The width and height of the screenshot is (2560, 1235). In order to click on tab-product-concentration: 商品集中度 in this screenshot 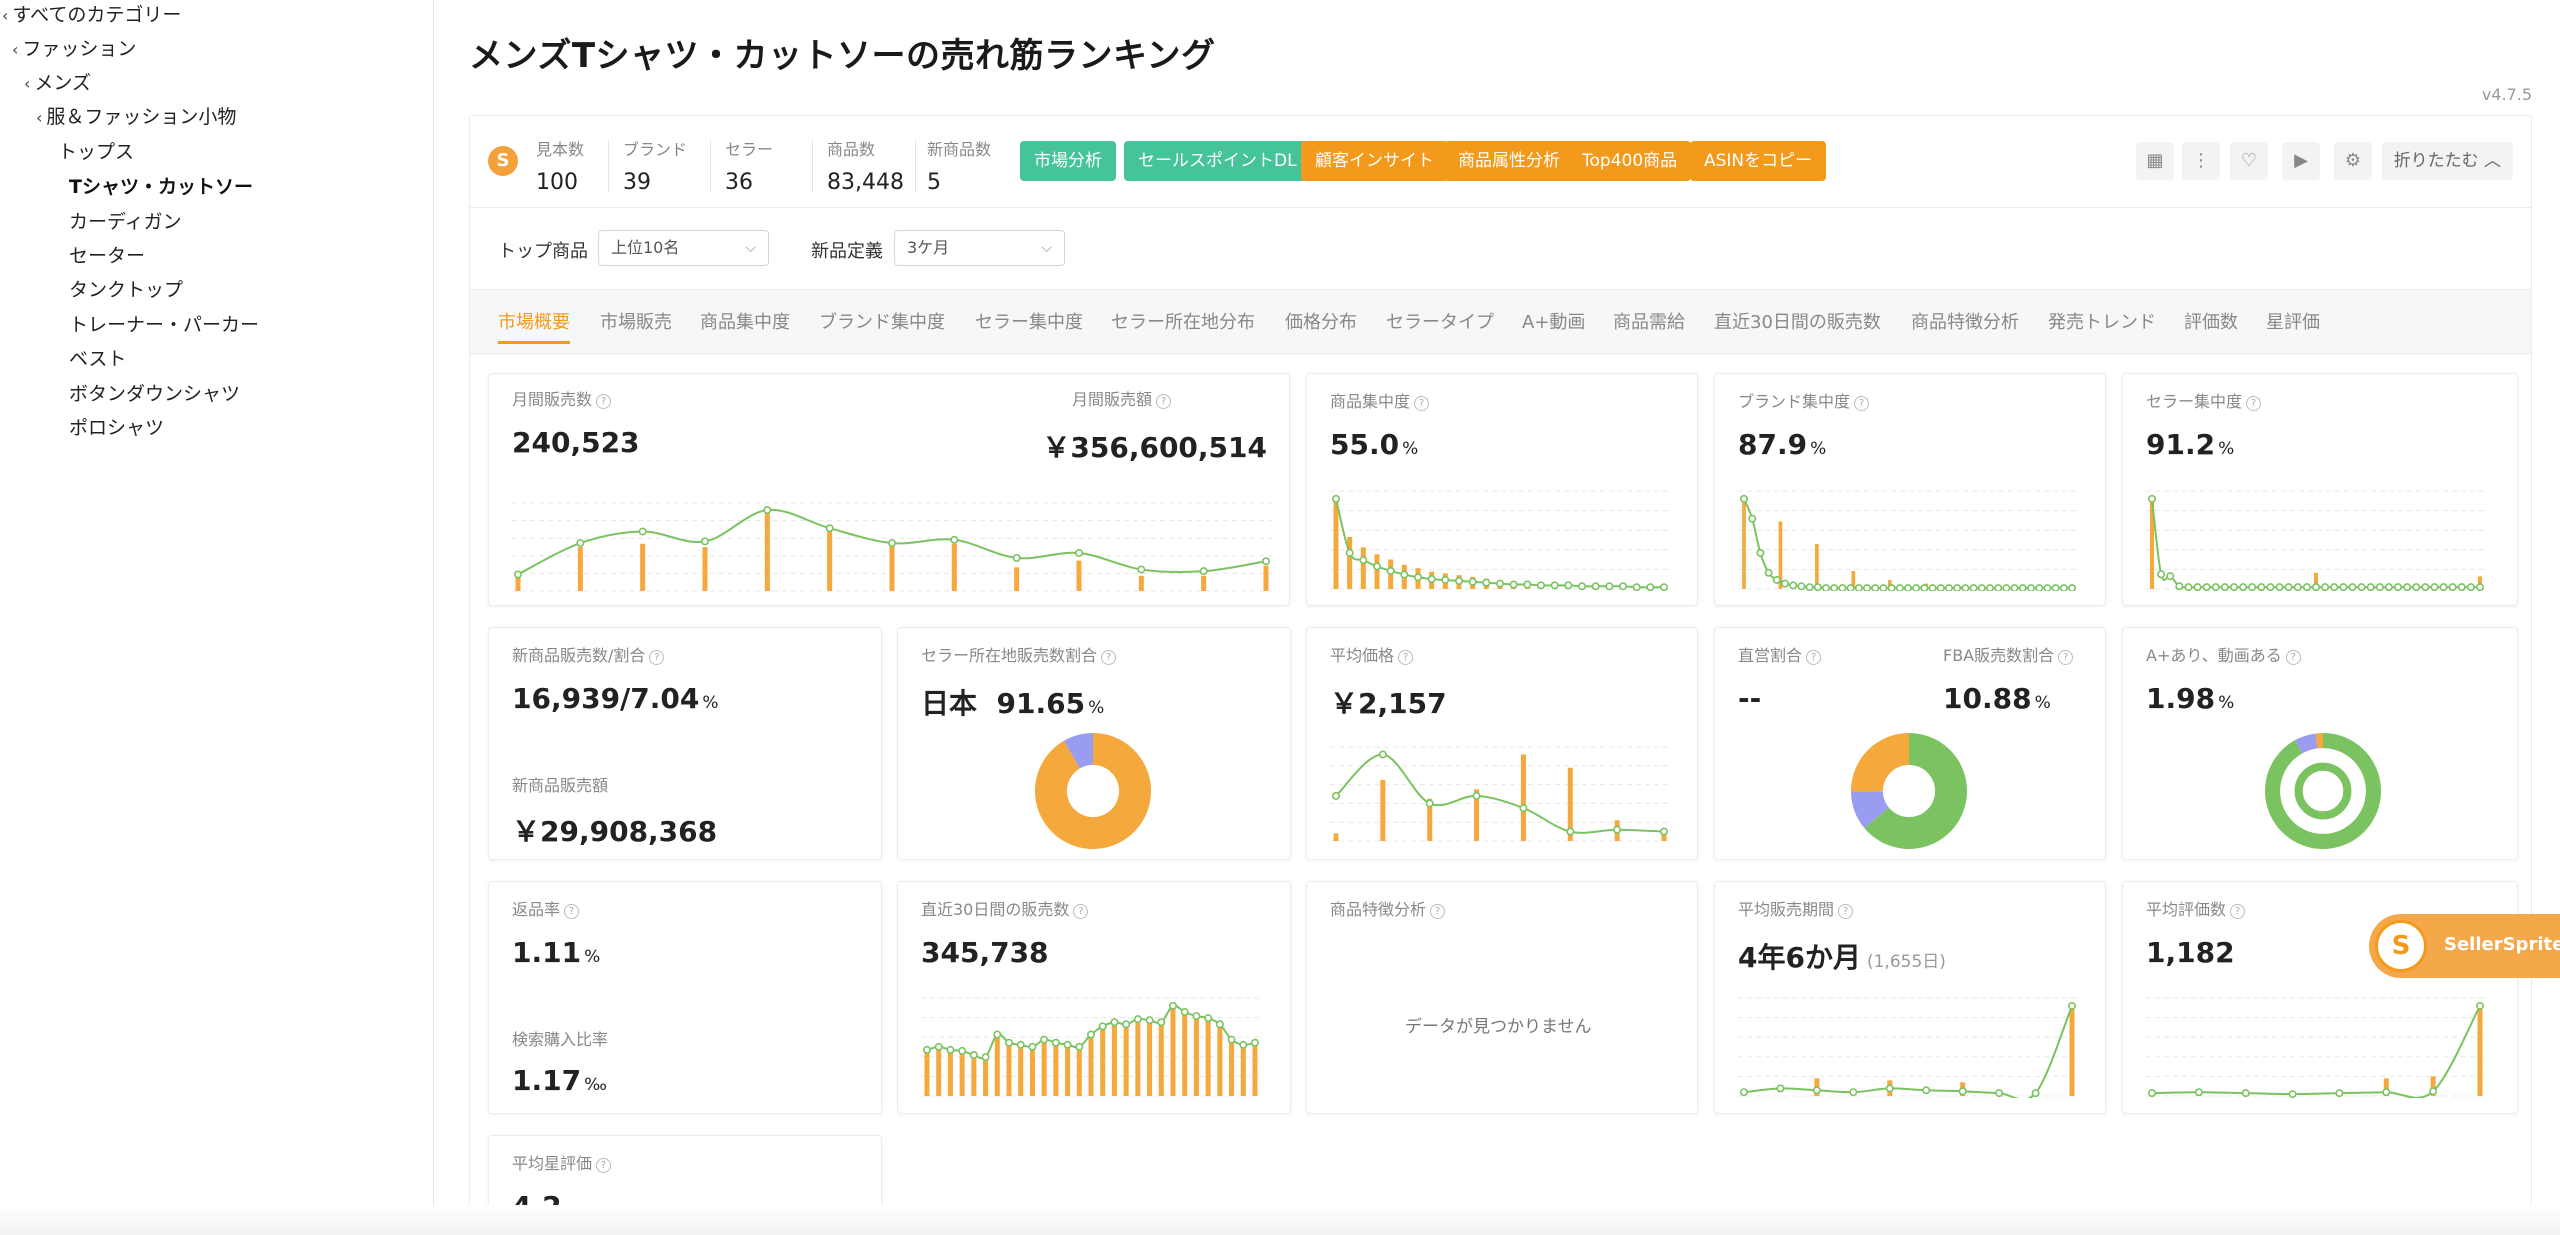, I will do `click(745, 322)`.